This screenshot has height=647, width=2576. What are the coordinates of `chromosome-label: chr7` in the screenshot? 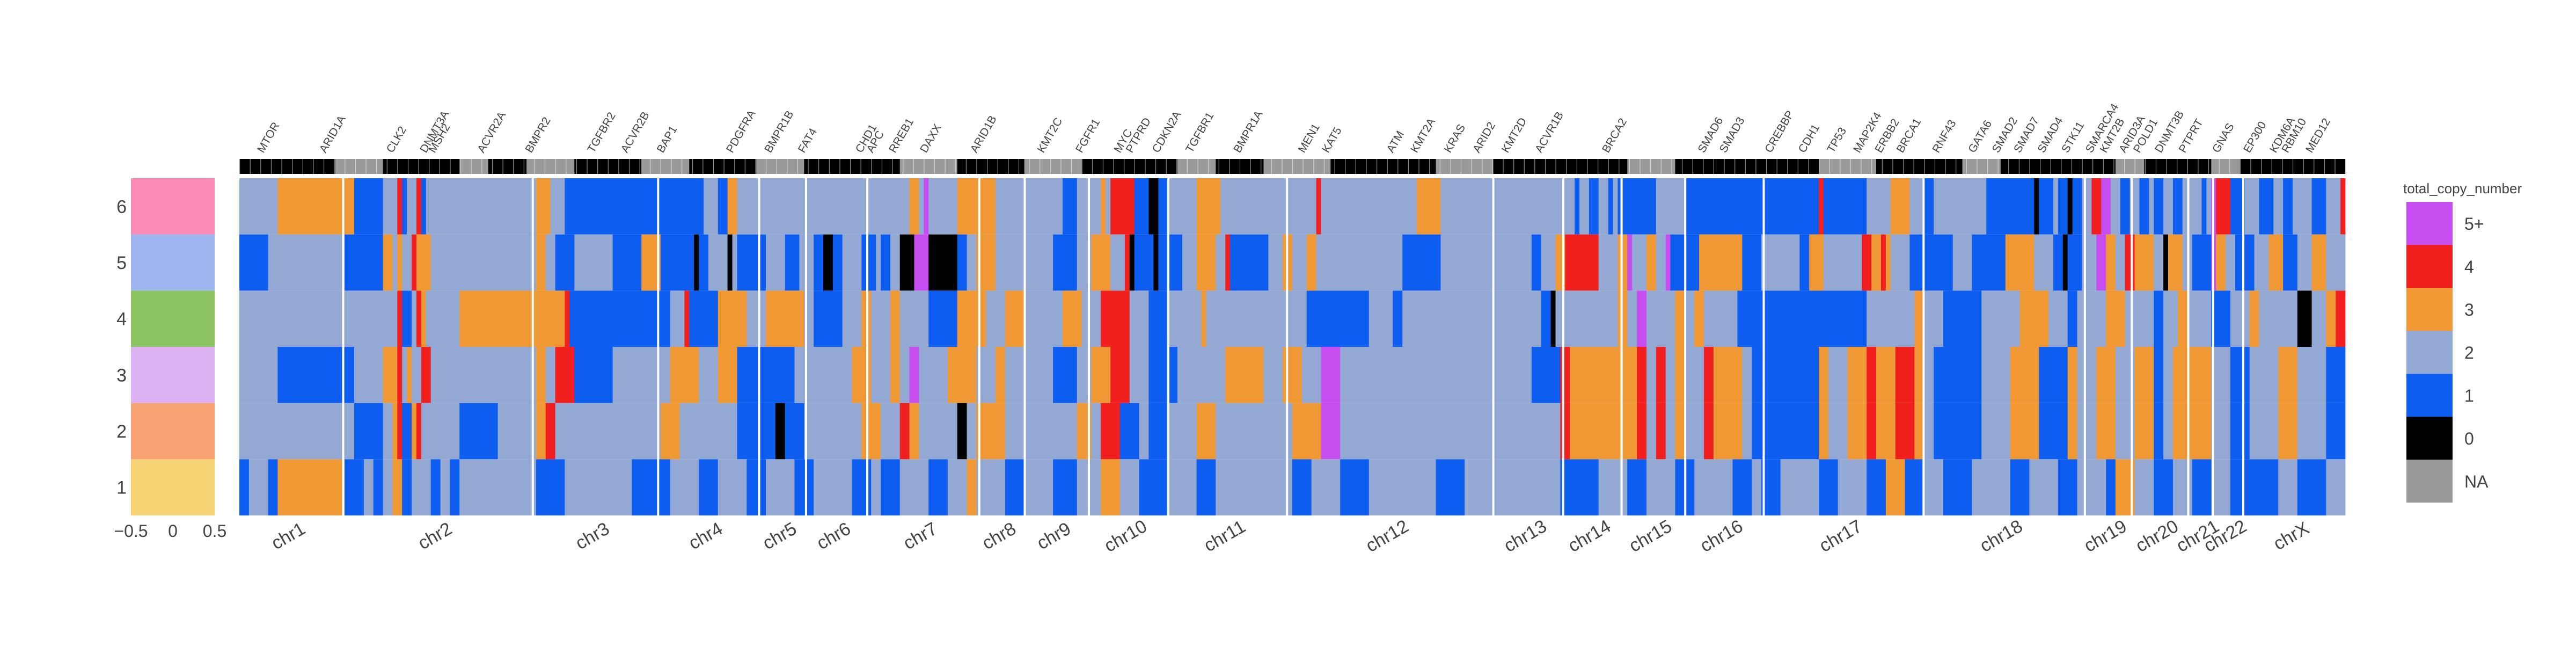 It's located at (920, 536).